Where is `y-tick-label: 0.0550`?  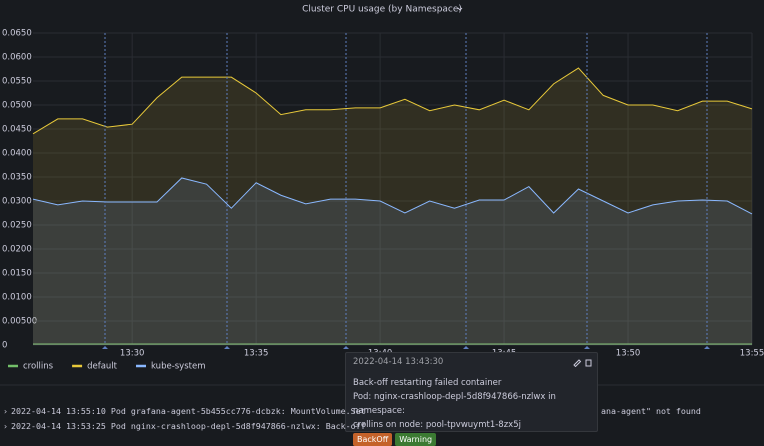 y-tick-label: 0.0550 is located at coordinates (17, 82).